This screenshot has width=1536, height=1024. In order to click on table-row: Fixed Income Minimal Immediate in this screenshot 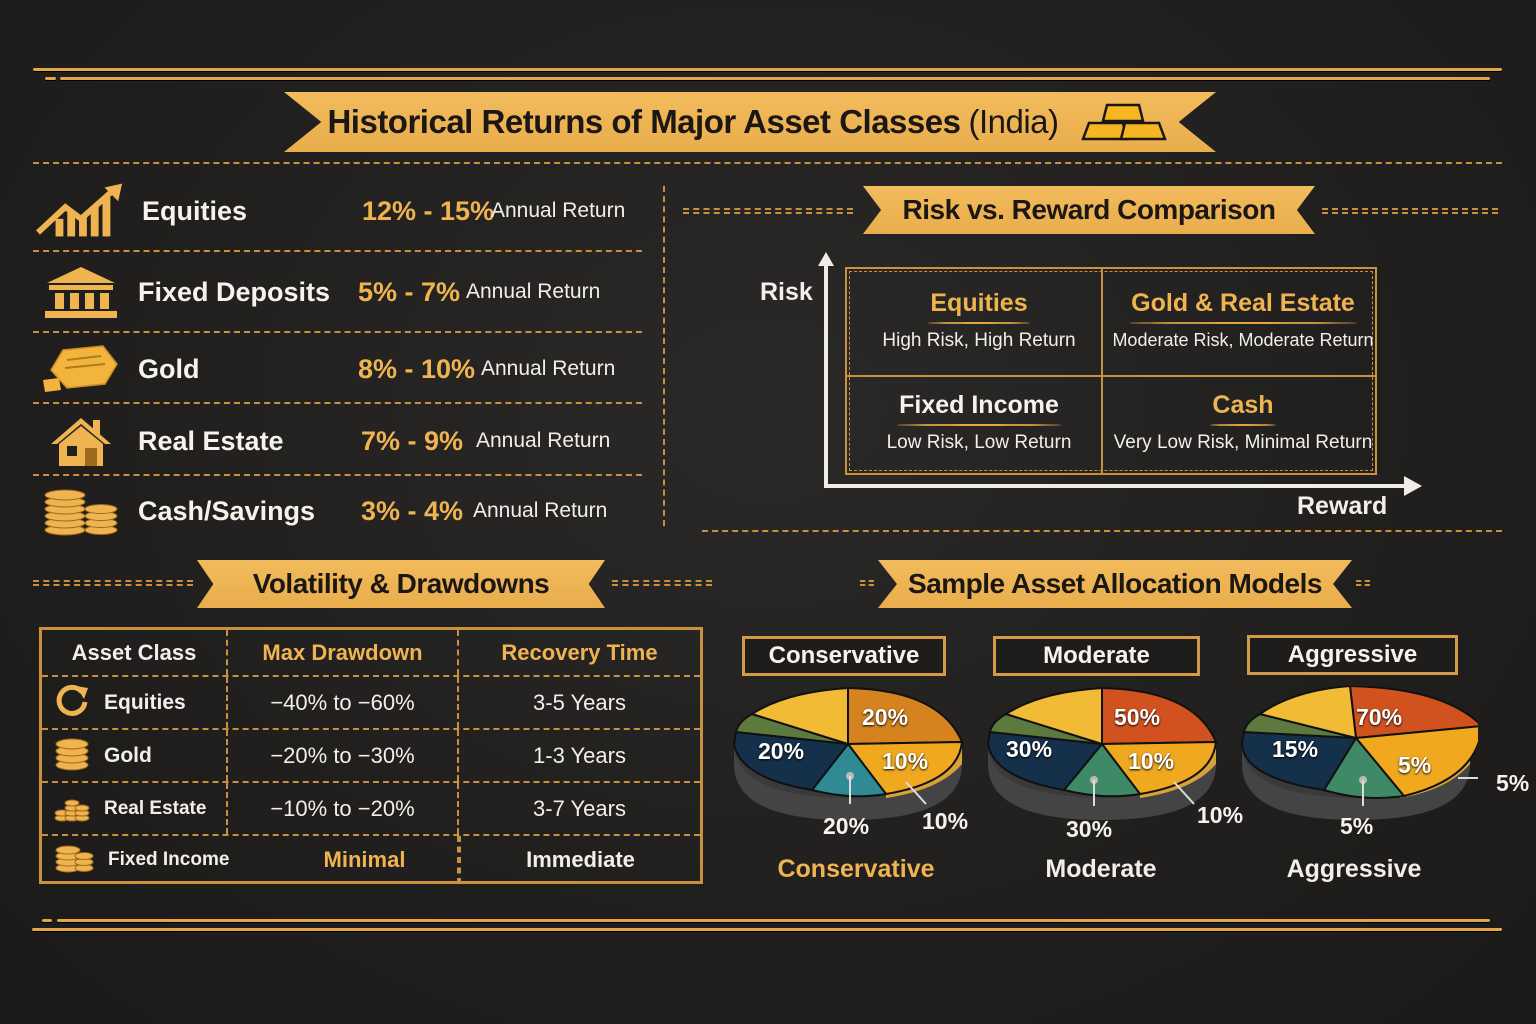, I will do `click(371, 860)`.